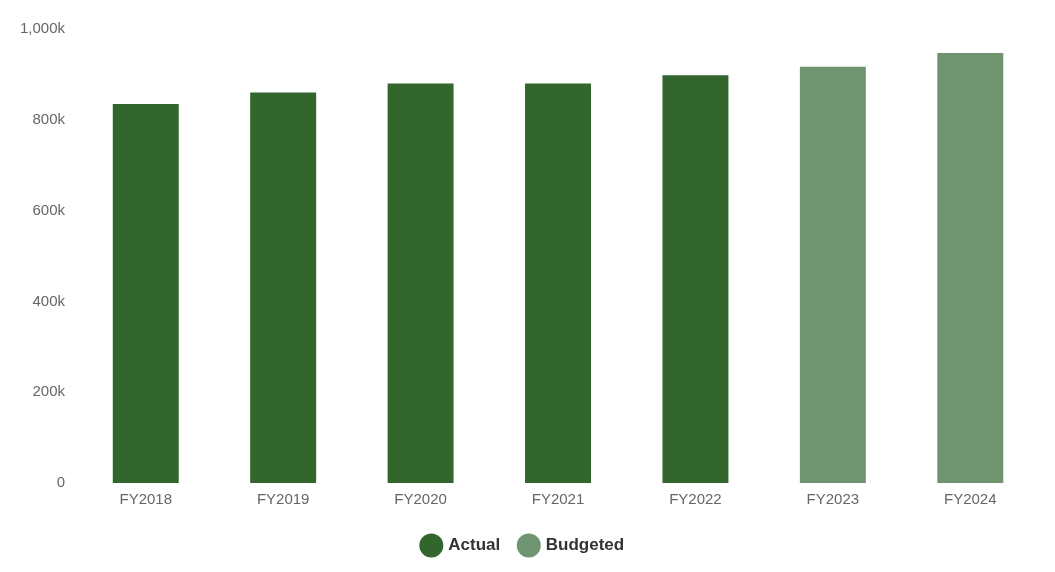  I want to click on y-tick-label: 600k, so click(49, 209).